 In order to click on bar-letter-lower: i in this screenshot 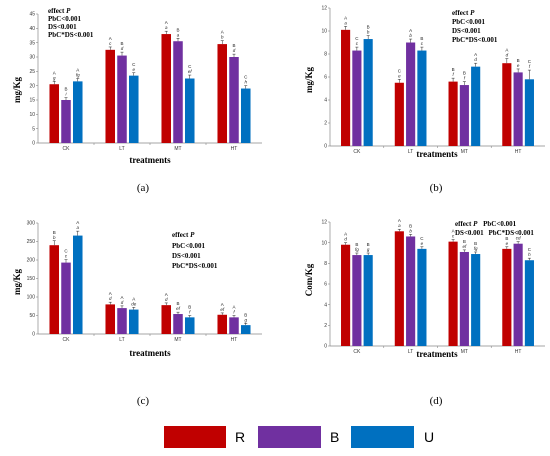, I will do `click(67, 94)`.